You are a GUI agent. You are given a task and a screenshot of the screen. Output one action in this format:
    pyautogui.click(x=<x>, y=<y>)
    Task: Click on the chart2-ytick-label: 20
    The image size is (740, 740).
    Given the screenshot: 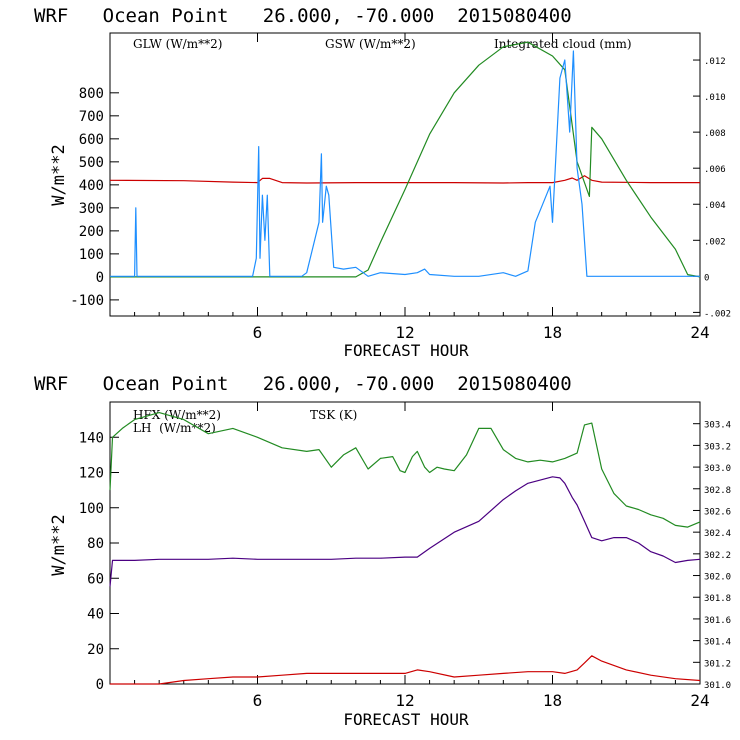 What is the action you would take?
    pyautogui.click(x=95, y=650)
    